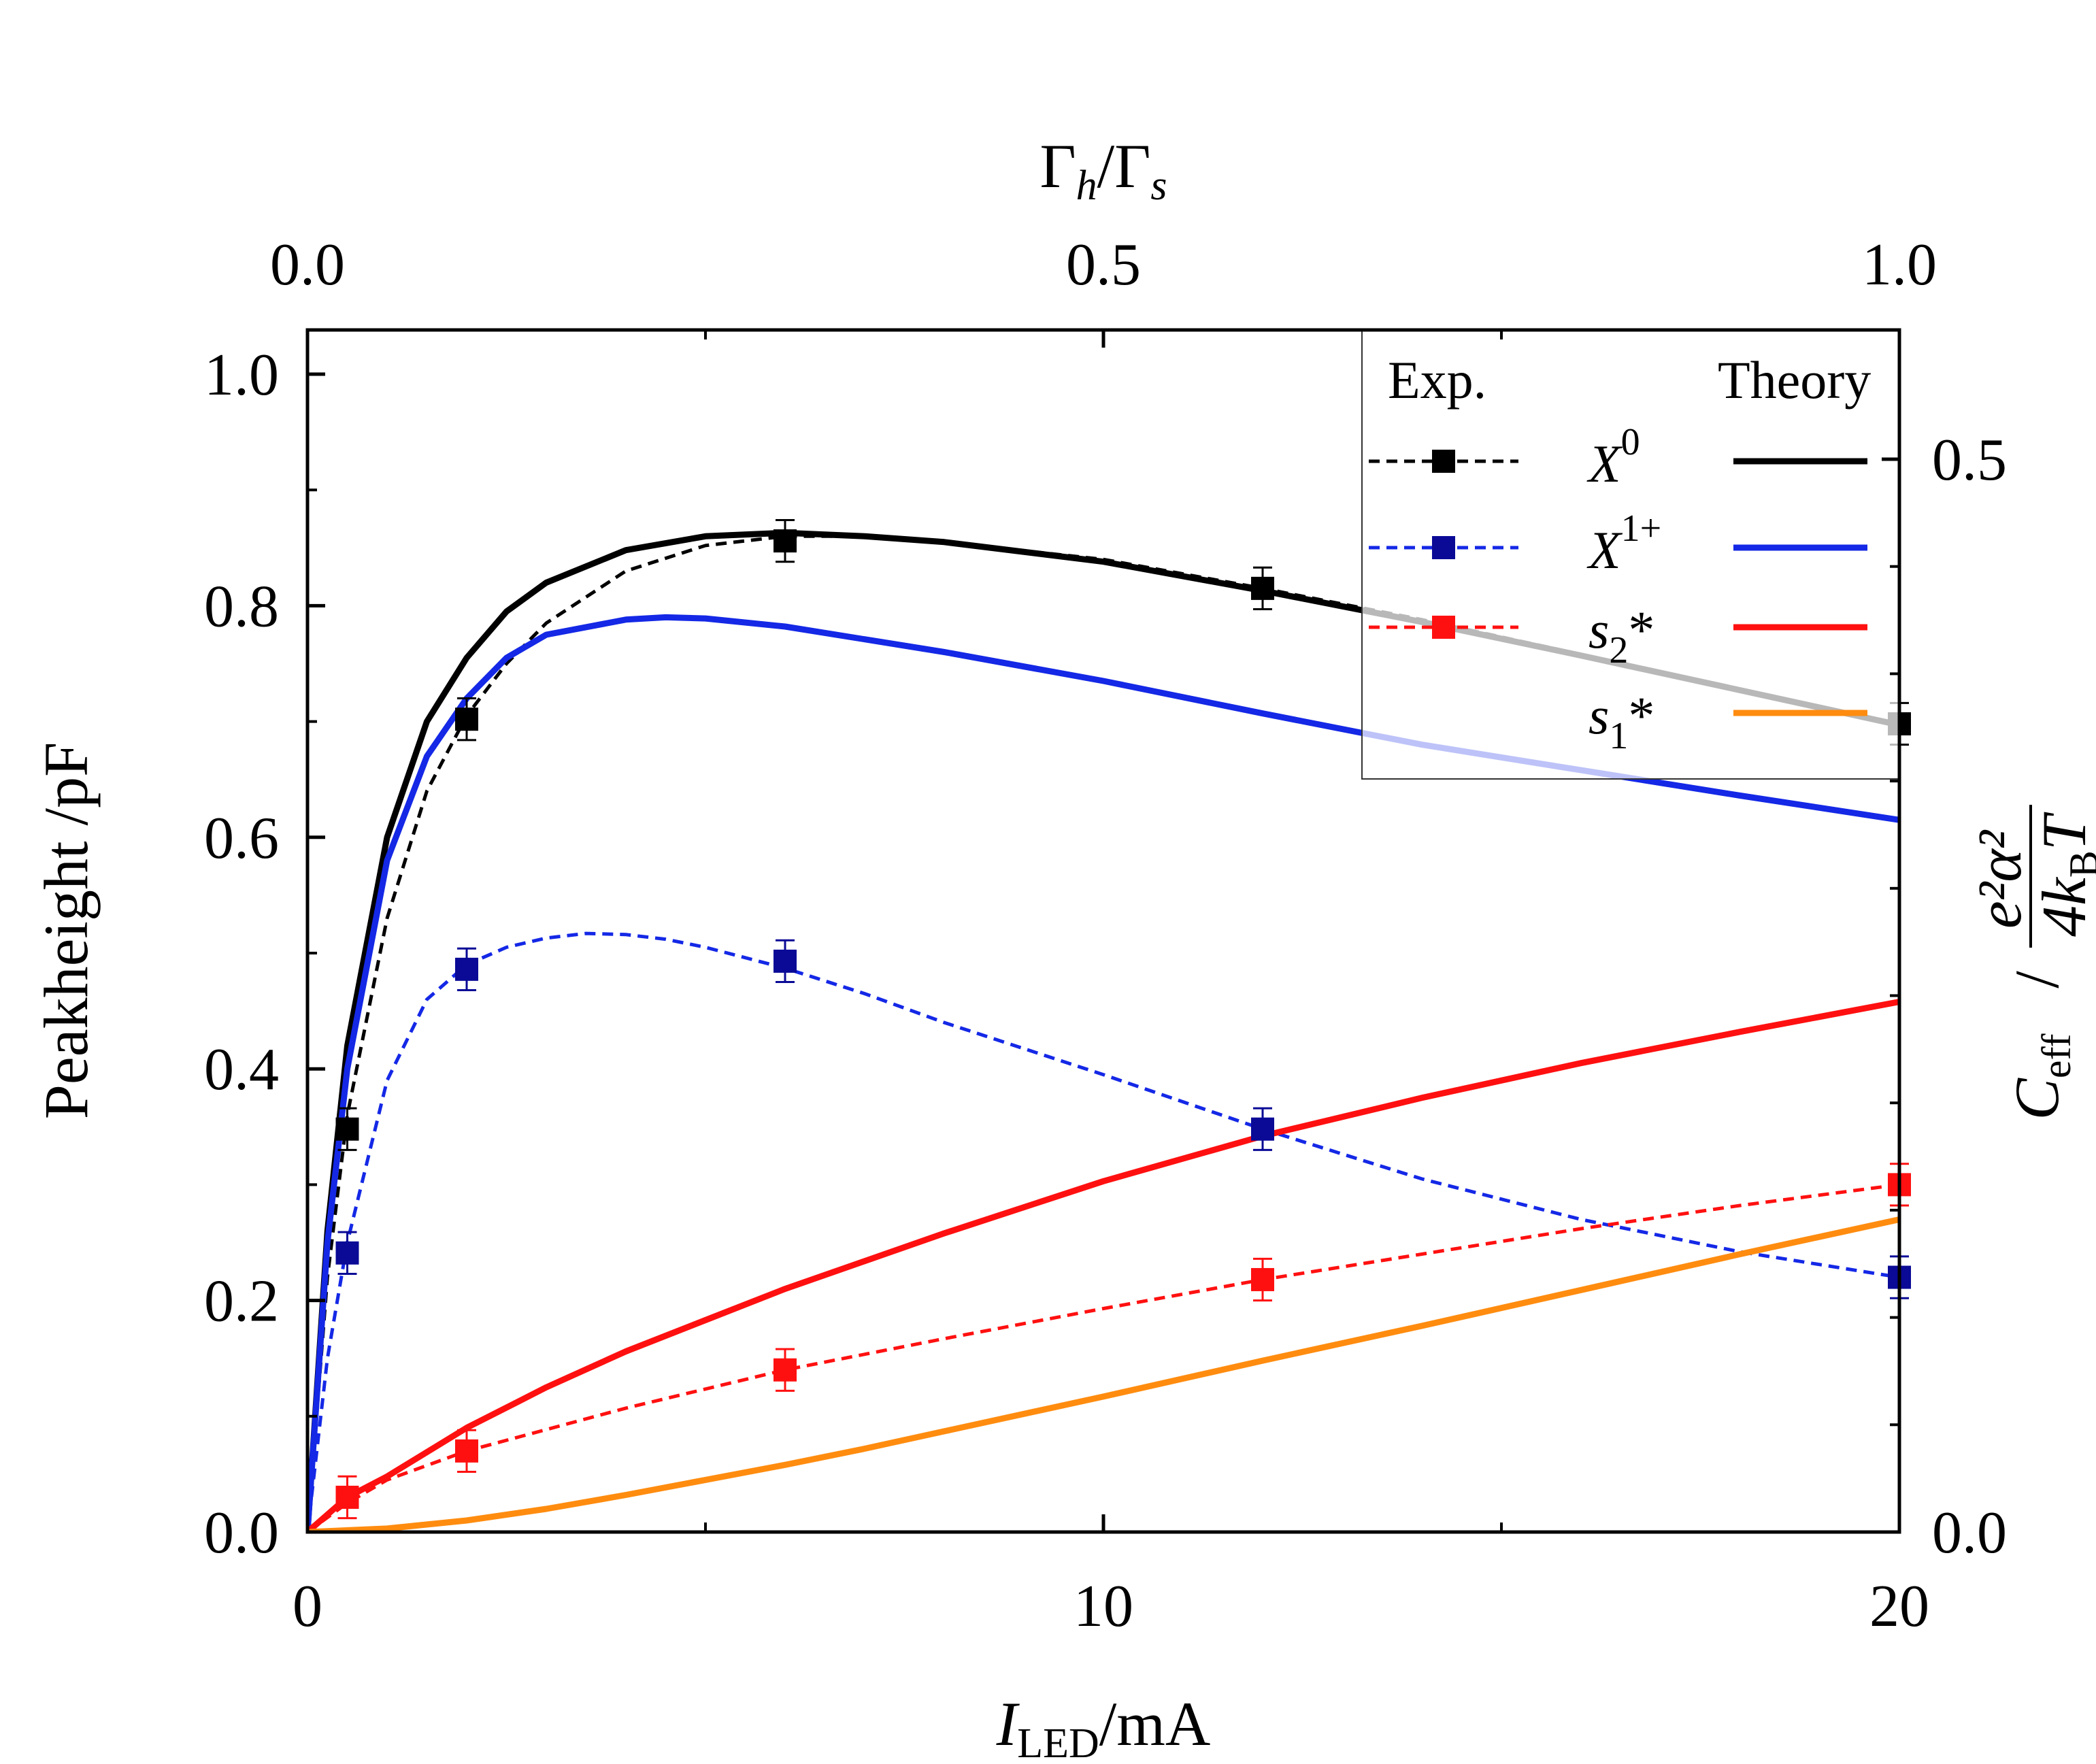  Describe the element at coordinates (241, 1070) in the screenshot. I see `y-tick-label: 0.4` at that location.